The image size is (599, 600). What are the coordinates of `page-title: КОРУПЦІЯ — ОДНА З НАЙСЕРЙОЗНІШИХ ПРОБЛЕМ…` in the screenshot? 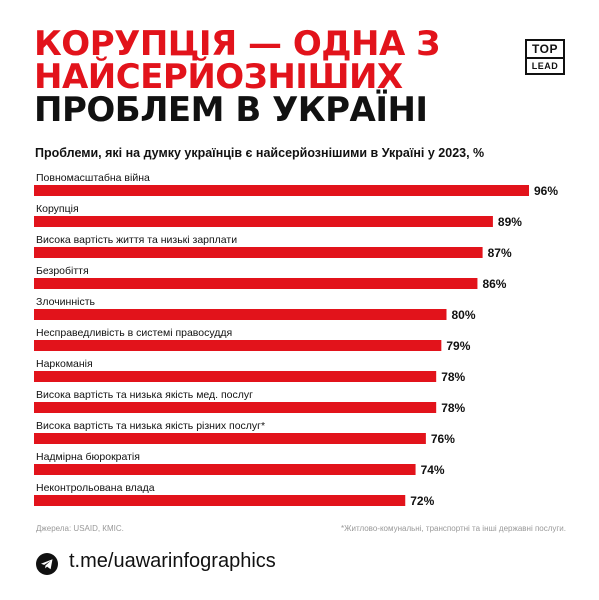 It's located at (237, 78).